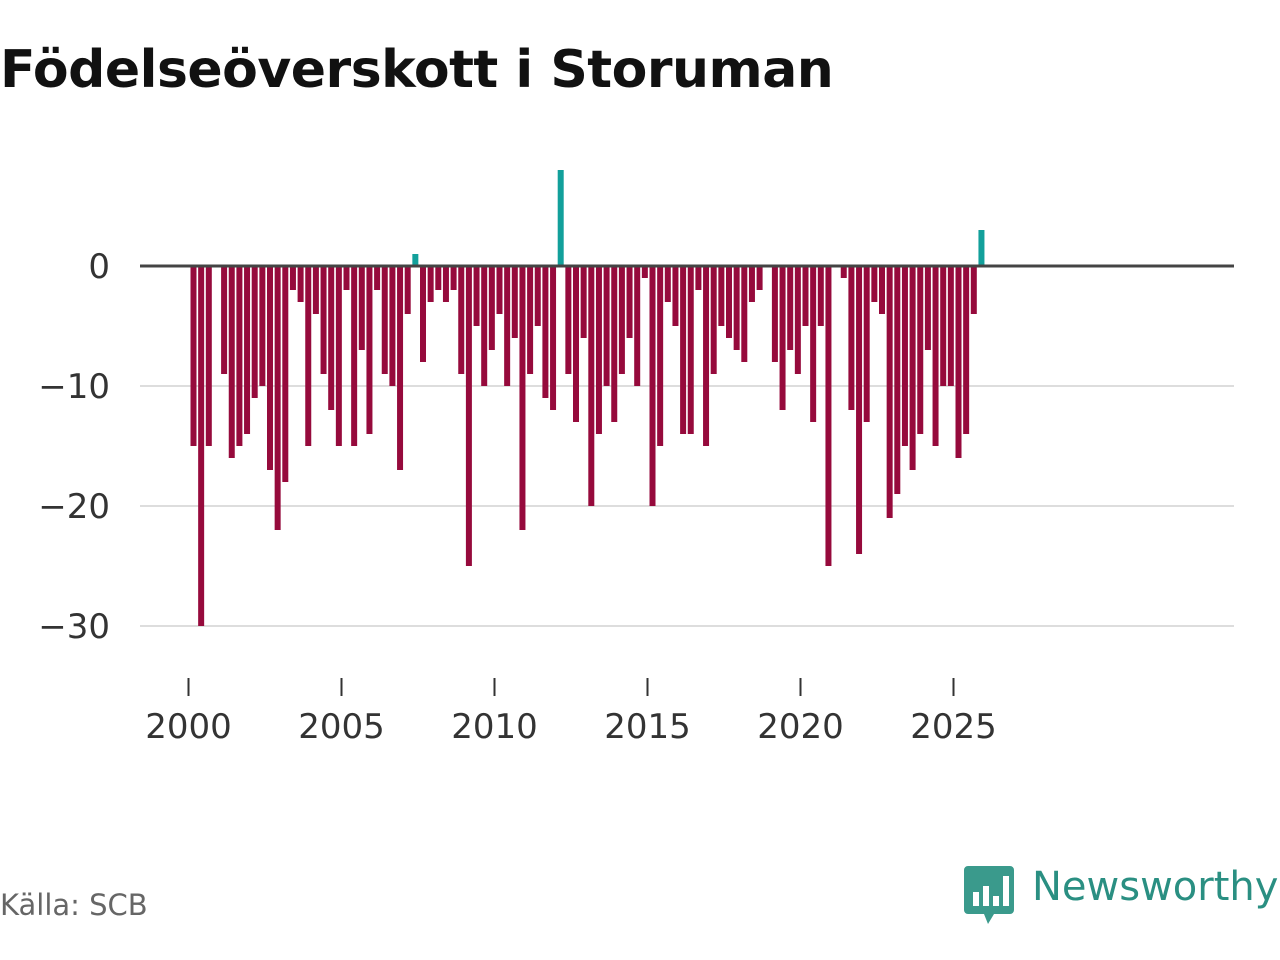 The image size is (1280, 960). I want to click on bar: 2020 Q4: -25, so click(828, 416).